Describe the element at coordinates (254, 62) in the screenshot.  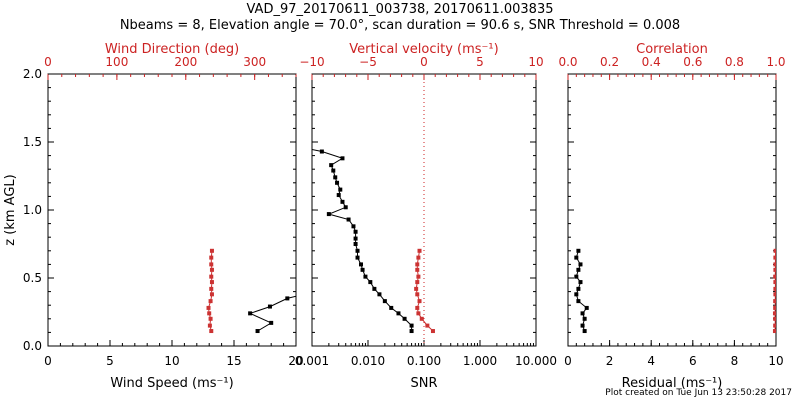
I see `top-tick-label: 300` at that location.